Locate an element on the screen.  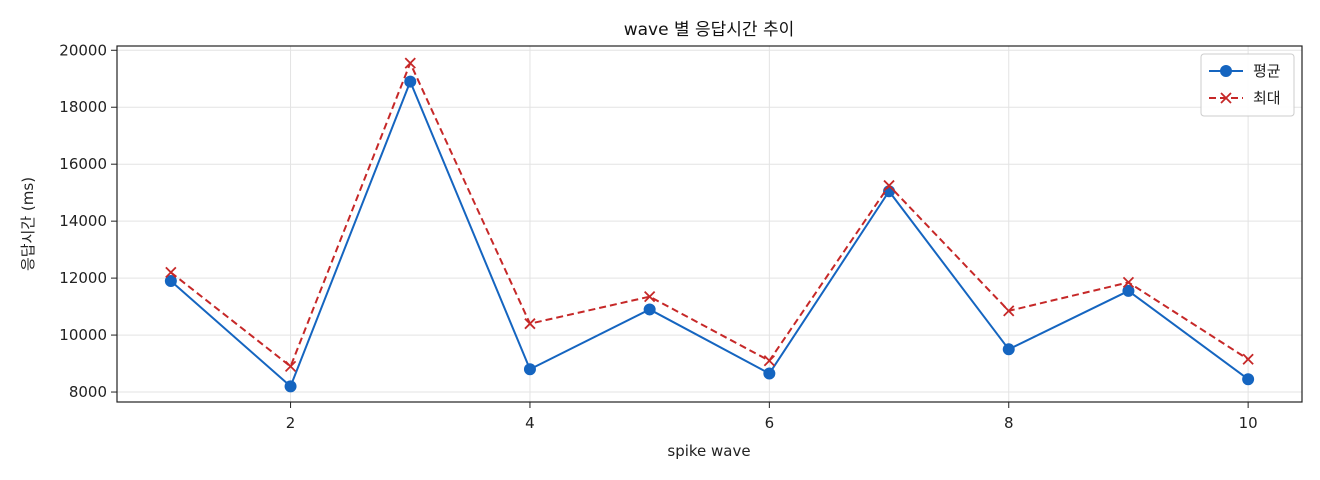
x-tick-label: 10 is located at coordinates (1248, 423).